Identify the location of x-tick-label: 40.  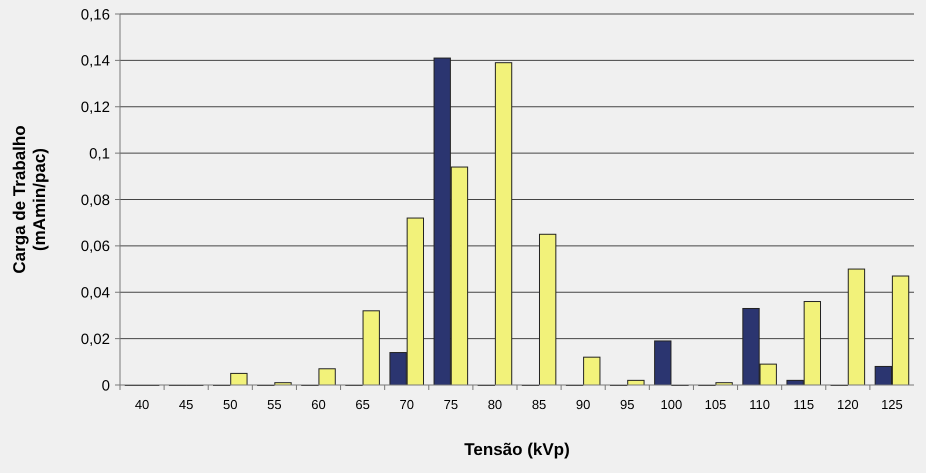
(142, 404).